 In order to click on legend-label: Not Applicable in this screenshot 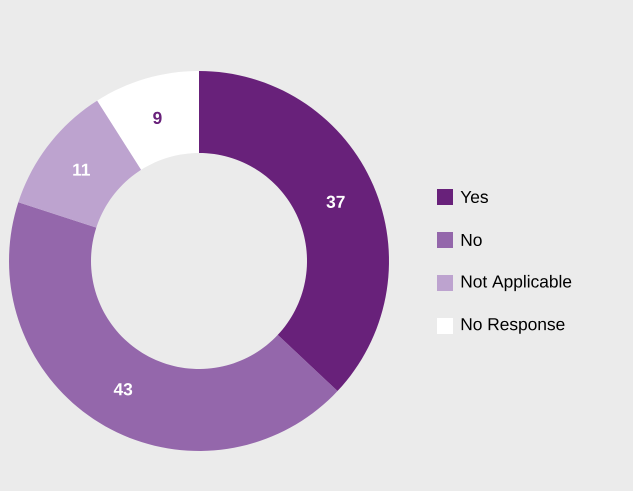, I will do `click(517, 283)`.